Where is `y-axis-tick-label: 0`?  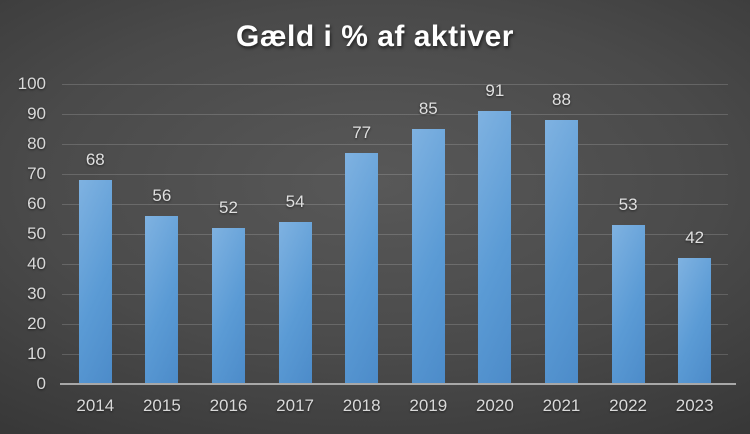 y-axis-tick-label: 0 is located at coordinates (41, 383).